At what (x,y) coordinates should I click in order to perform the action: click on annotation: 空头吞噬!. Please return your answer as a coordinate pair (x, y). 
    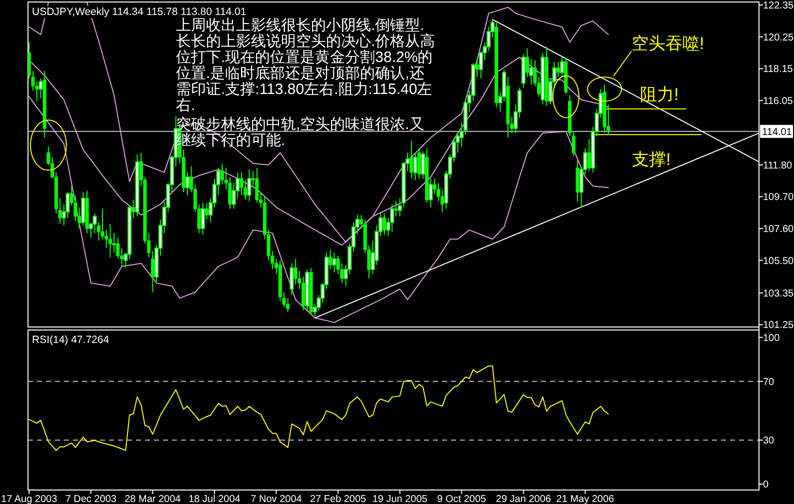
    Looking at the image, I should click on (668, 44).